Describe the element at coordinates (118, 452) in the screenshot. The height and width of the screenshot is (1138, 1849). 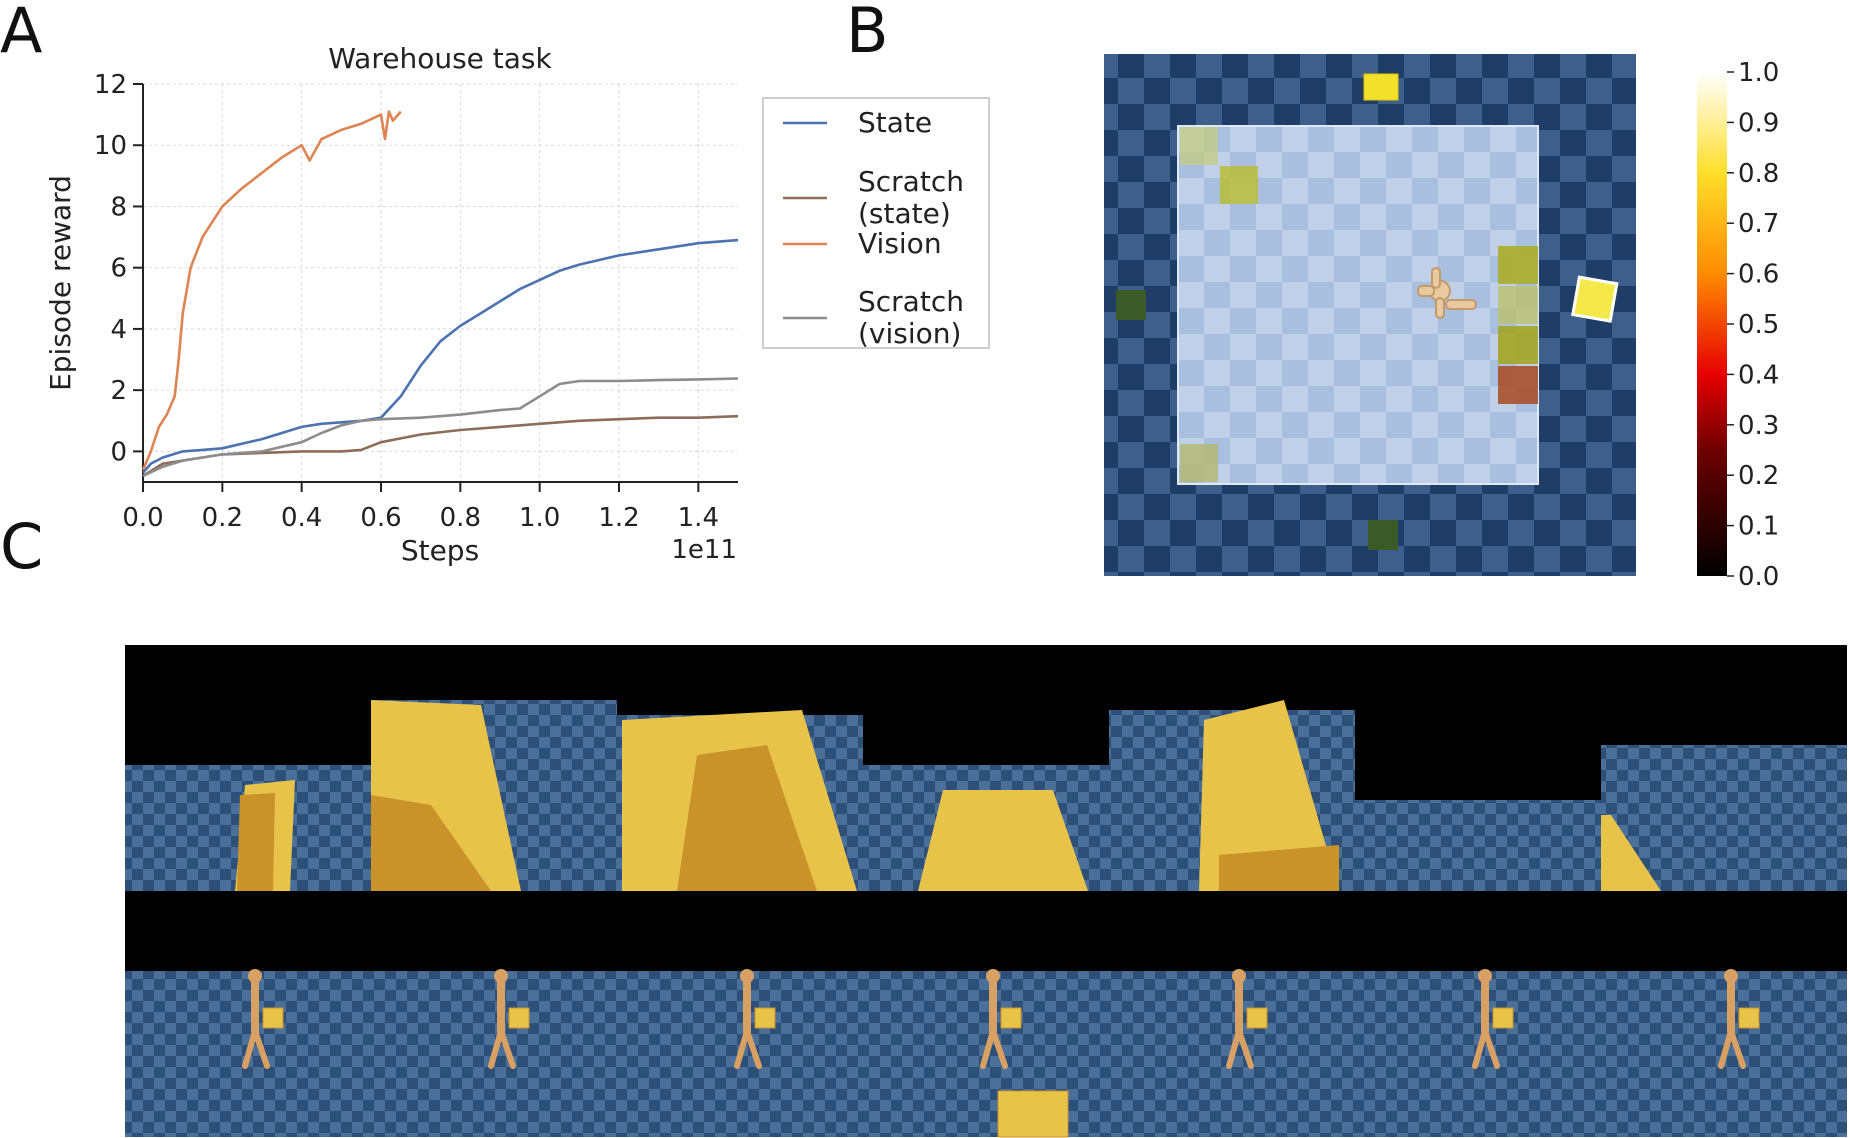
I see `y-tick-label: 0` at that location.